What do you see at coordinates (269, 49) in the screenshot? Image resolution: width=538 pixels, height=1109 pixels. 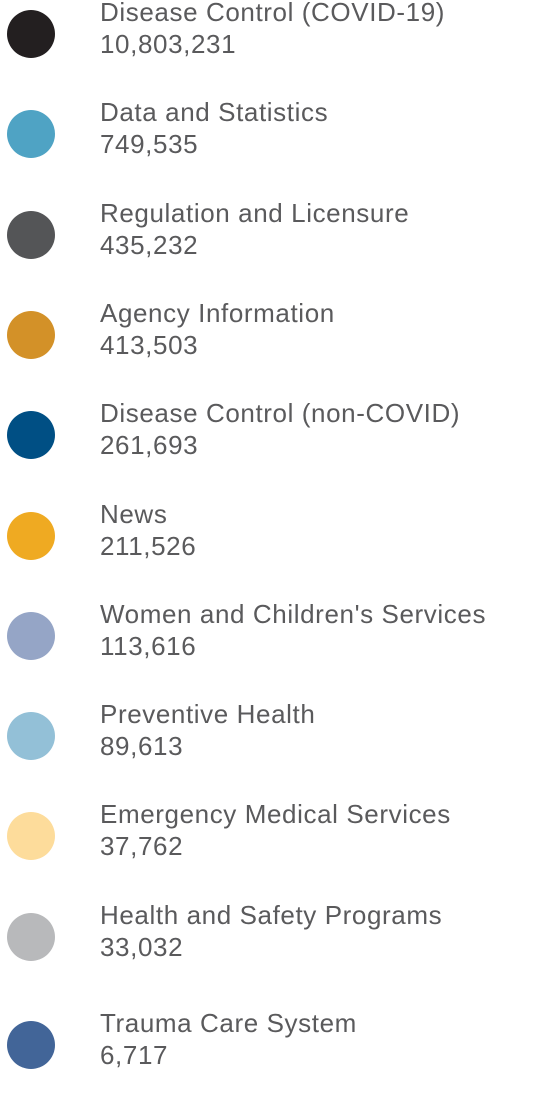 I see `legend-item: Disease Control (COVID-19) 10,803,231` at bounding box center [269, 49].